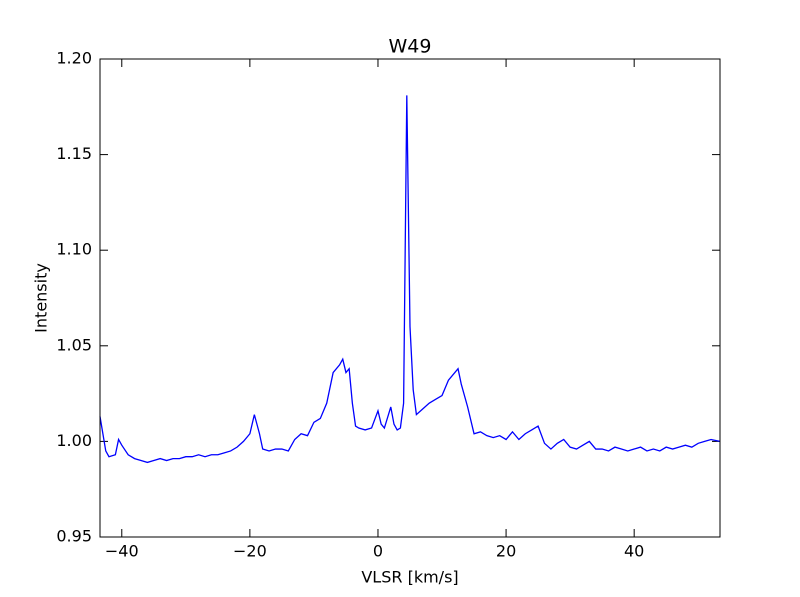 This screenshot has width=800, height=597. What do you see at coordinates (250, 551) in the screenshot?
I see `x-tick-label: −20` at bounding box center [250, 551].